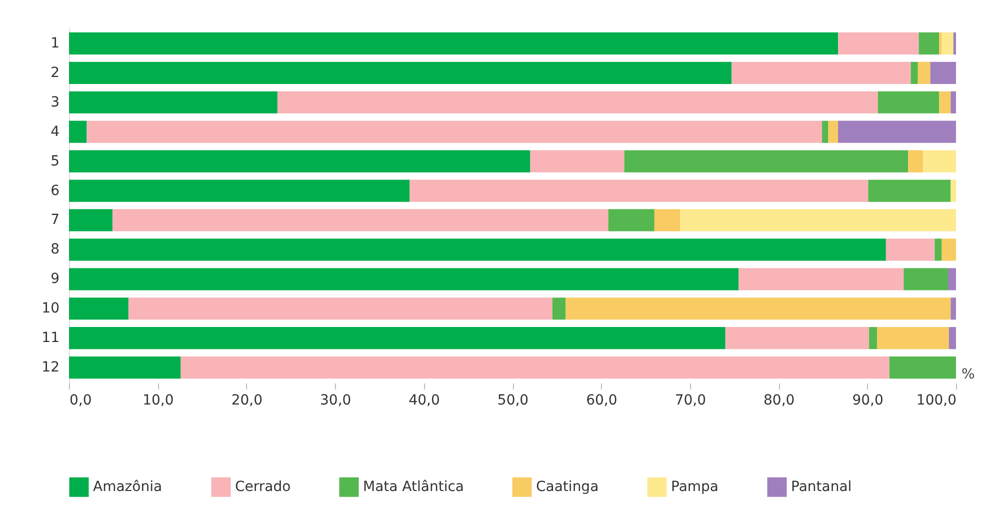  I want to click on y-tick-label: 7, so click(55, 220).